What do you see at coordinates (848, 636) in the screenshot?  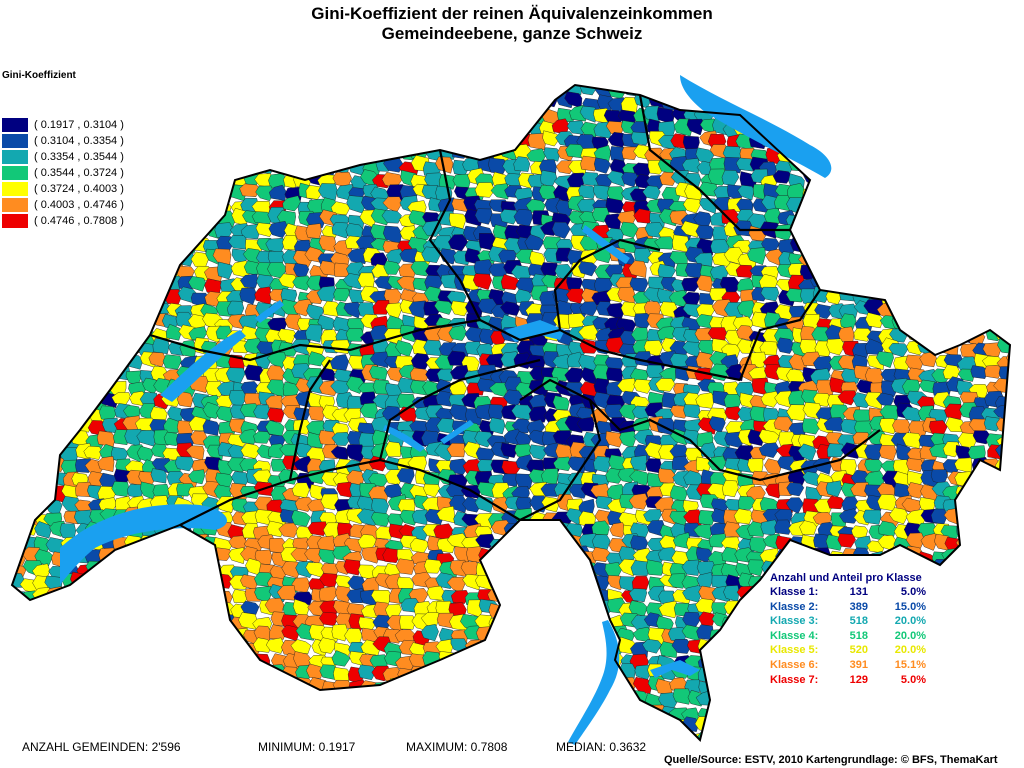 I see `stats-row: Klasse 4: 518 20.0%` at bounding box center [848, 636].